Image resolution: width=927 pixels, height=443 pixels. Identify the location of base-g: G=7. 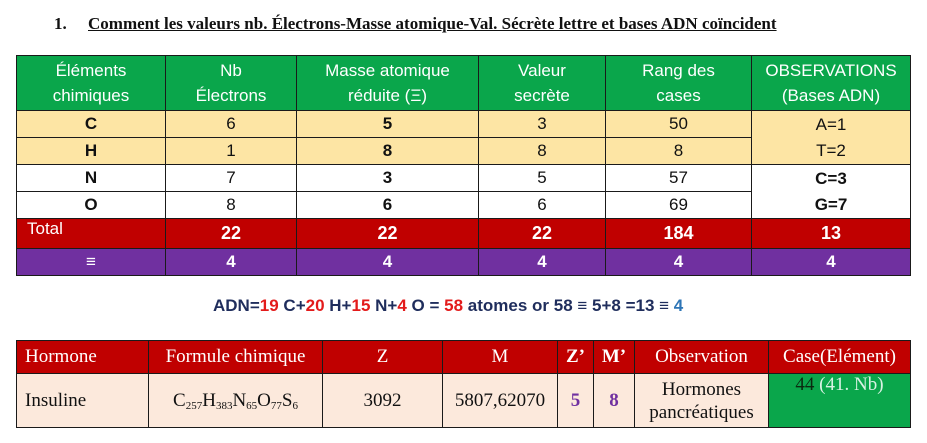
(831, 204).